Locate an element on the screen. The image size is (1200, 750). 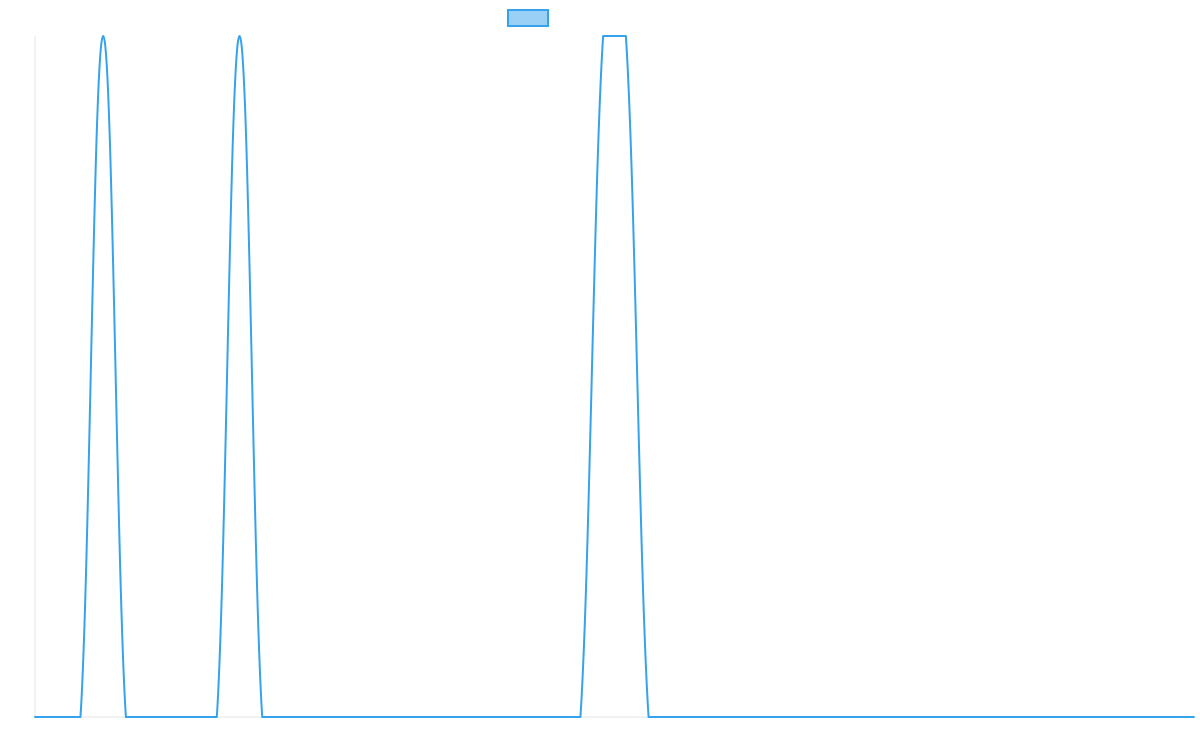
legend-swatch is located at coordinates (528, 18).